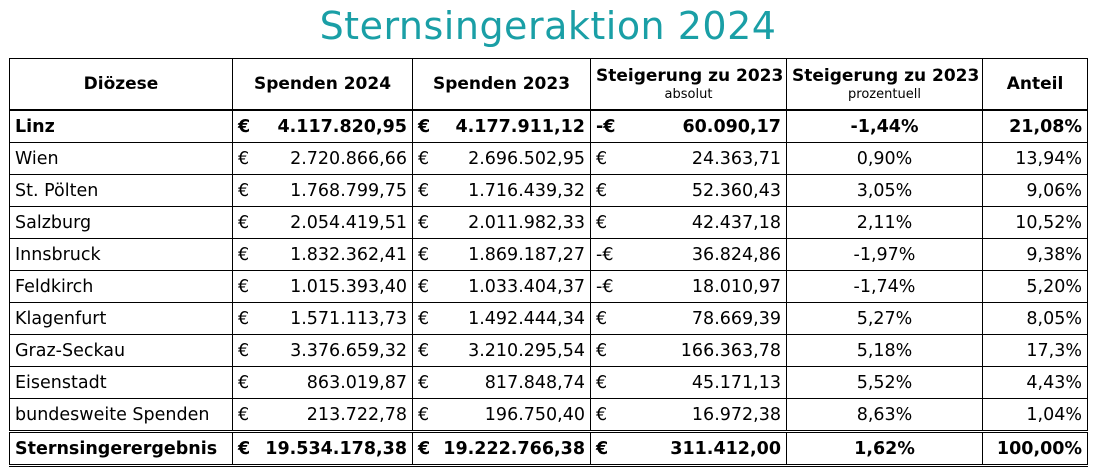  Describe the element at coordinates (356, 414) in the screenshot. I see `amount: 213.722,78` at that location.